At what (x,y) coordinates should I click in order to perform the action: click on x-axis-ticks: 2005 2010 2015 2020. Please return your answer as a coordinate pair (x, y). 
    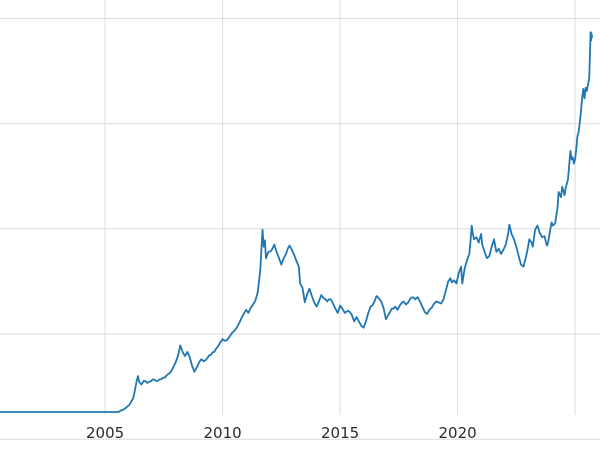
    Looking at the image, I should click on (281, 433).